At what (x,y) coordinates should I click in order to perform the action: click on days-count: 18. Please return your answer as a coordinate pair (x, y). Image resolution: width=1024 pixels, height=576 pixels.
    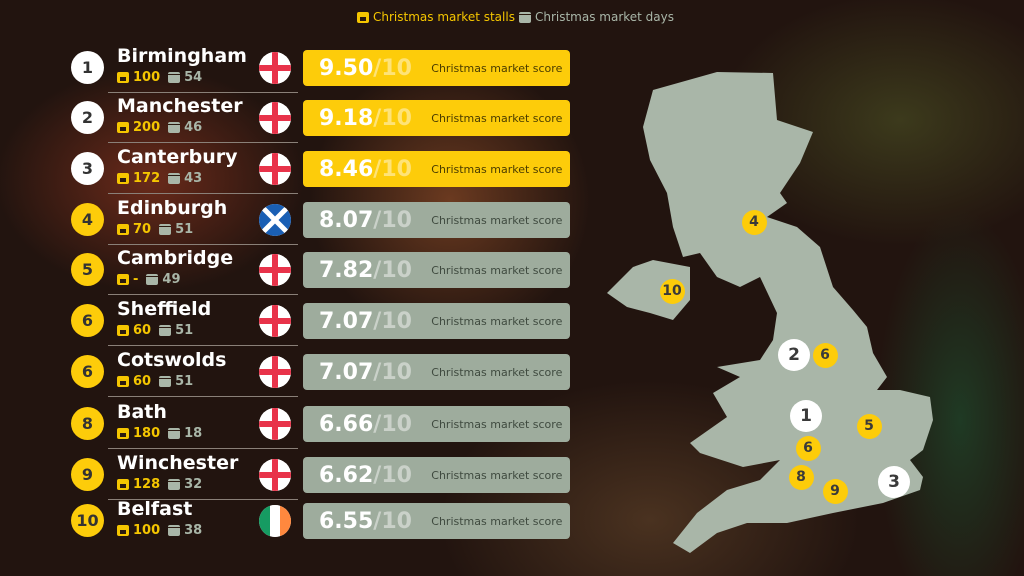
    Looking at the image, I should click on (193, 433).